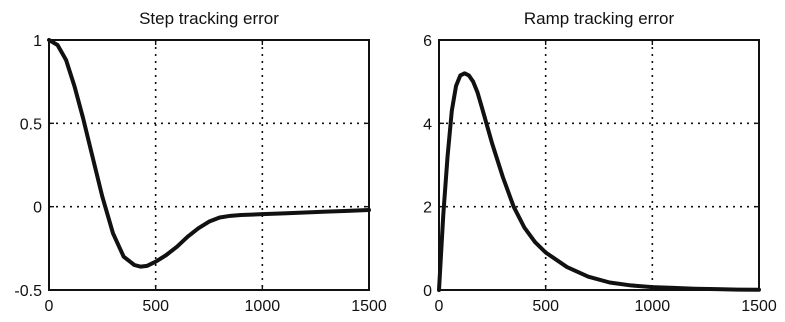  Describe the element at coordinates (427, 41) in the screenshot. I see `ramp-error-ytick-label-3: 6` at that location.